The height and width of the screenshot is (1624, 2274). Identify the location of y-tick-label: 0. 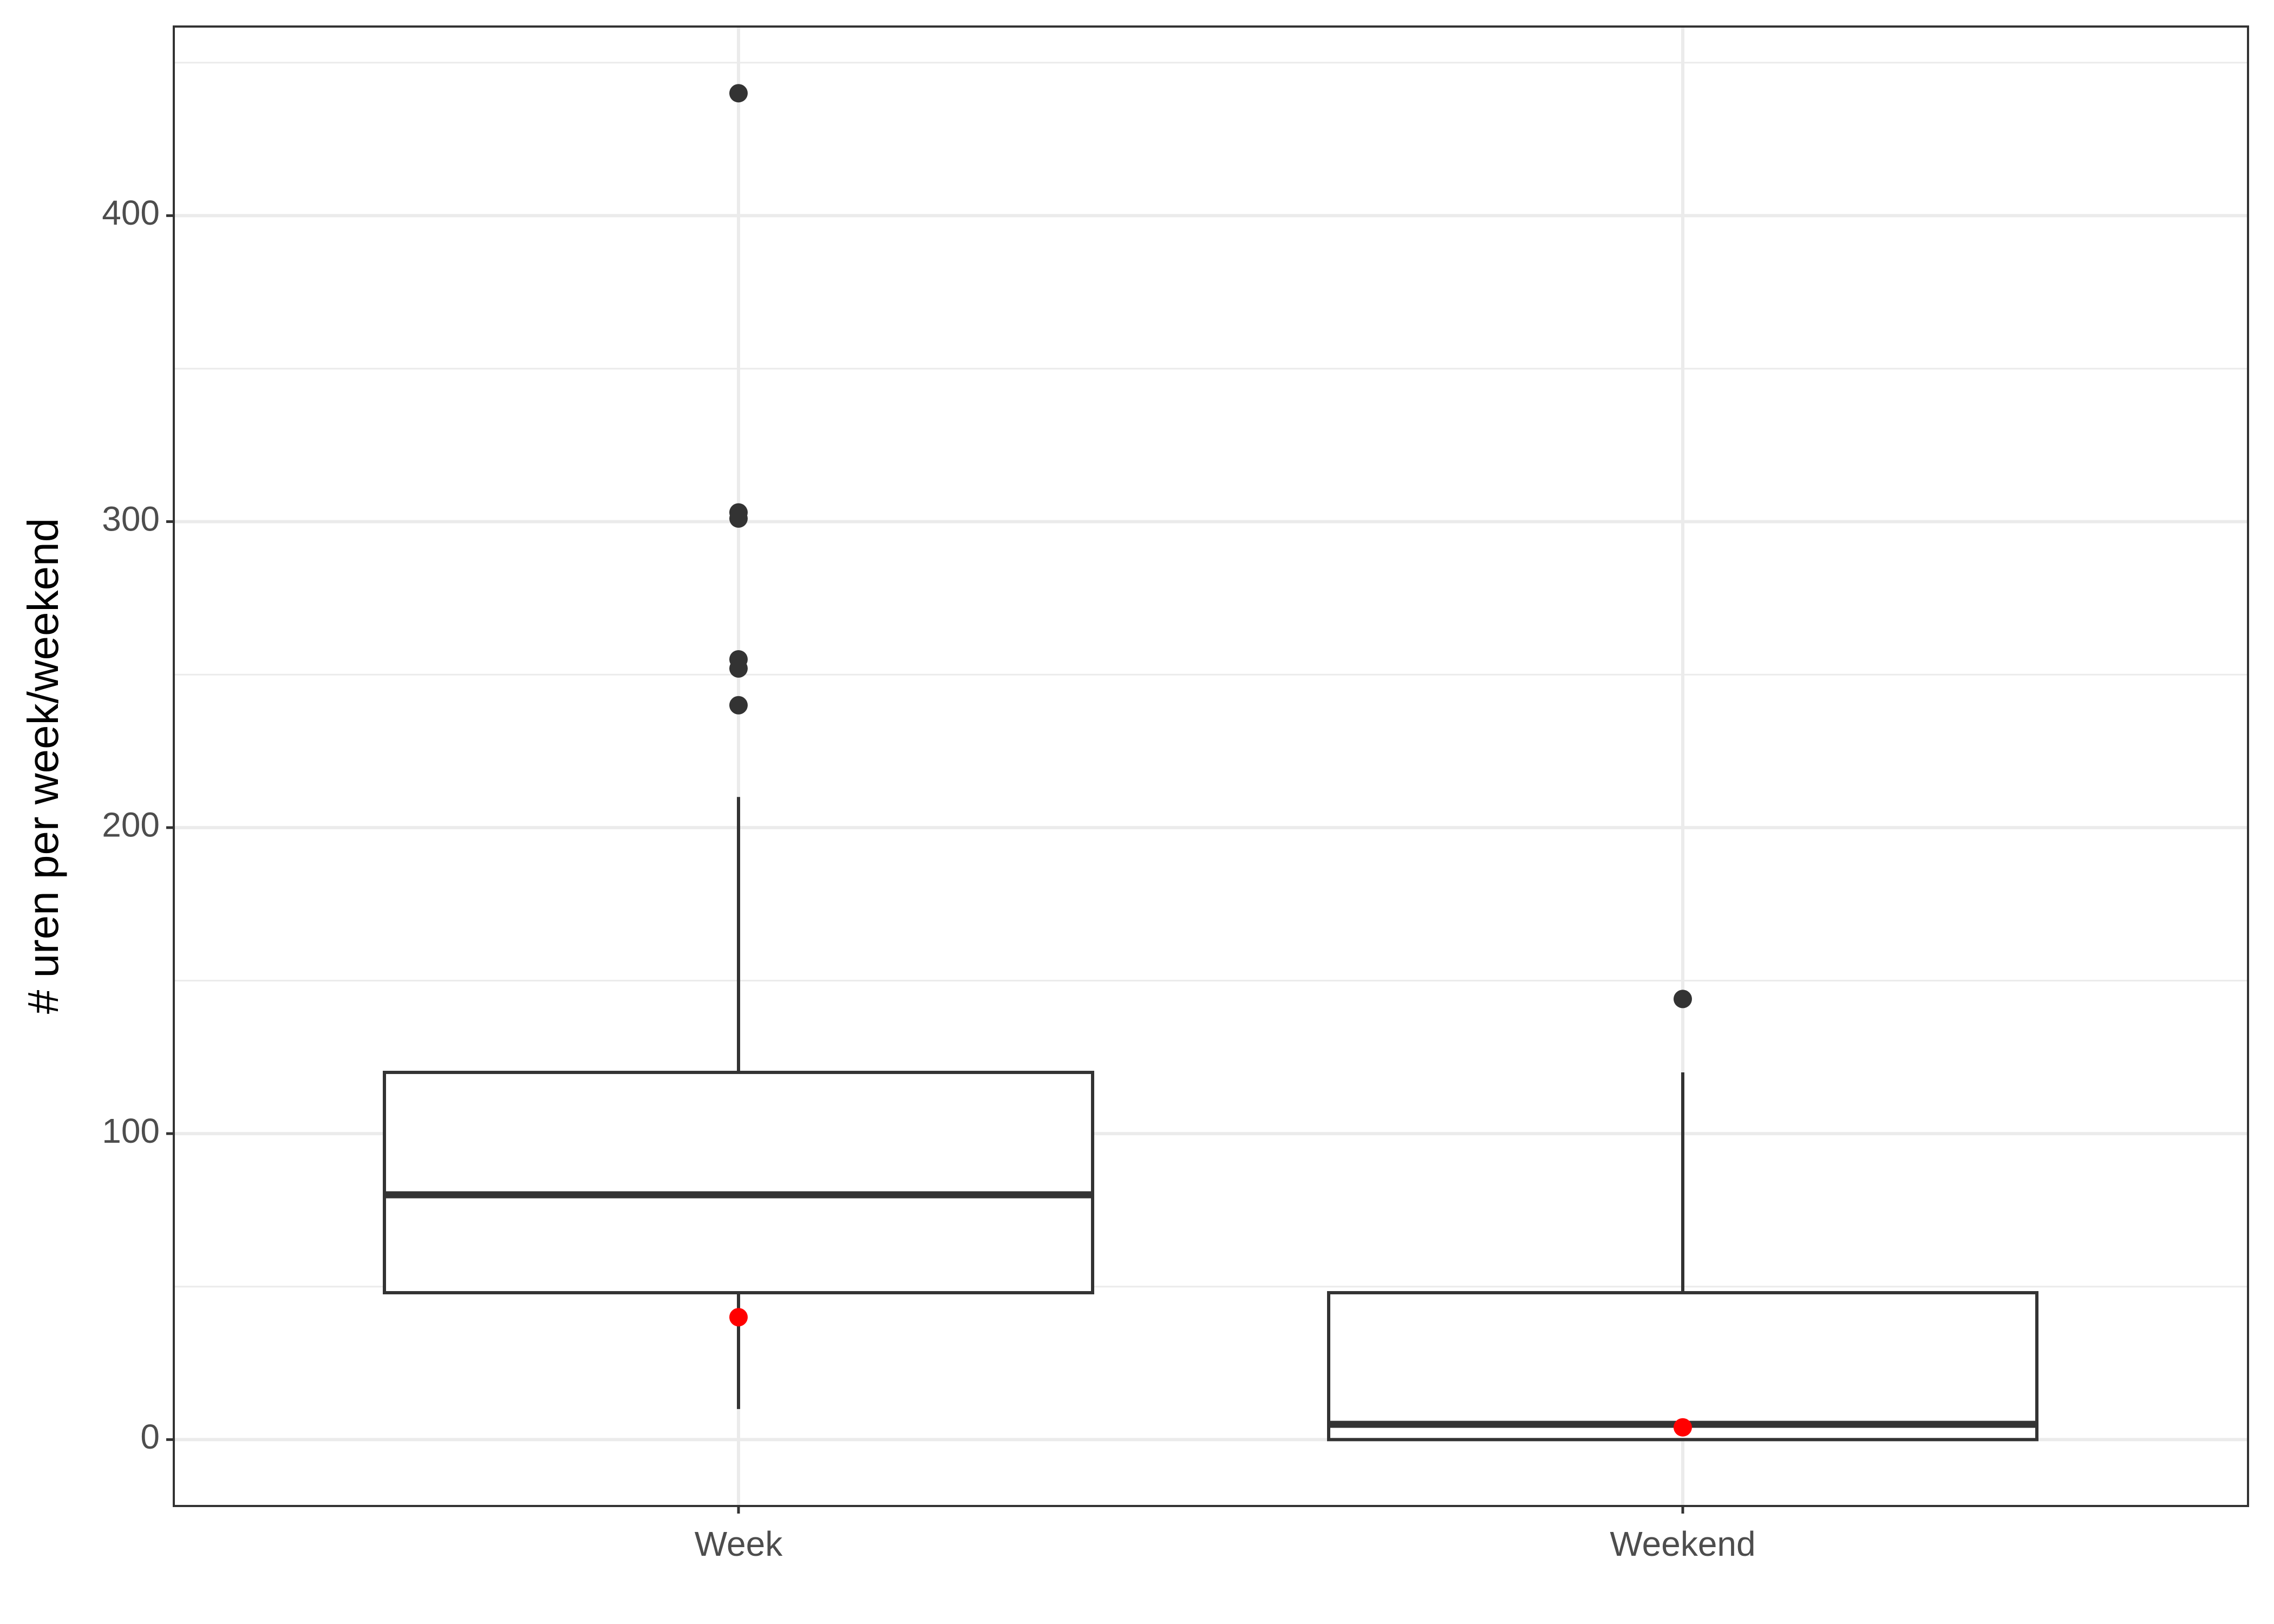
(150, 1437).